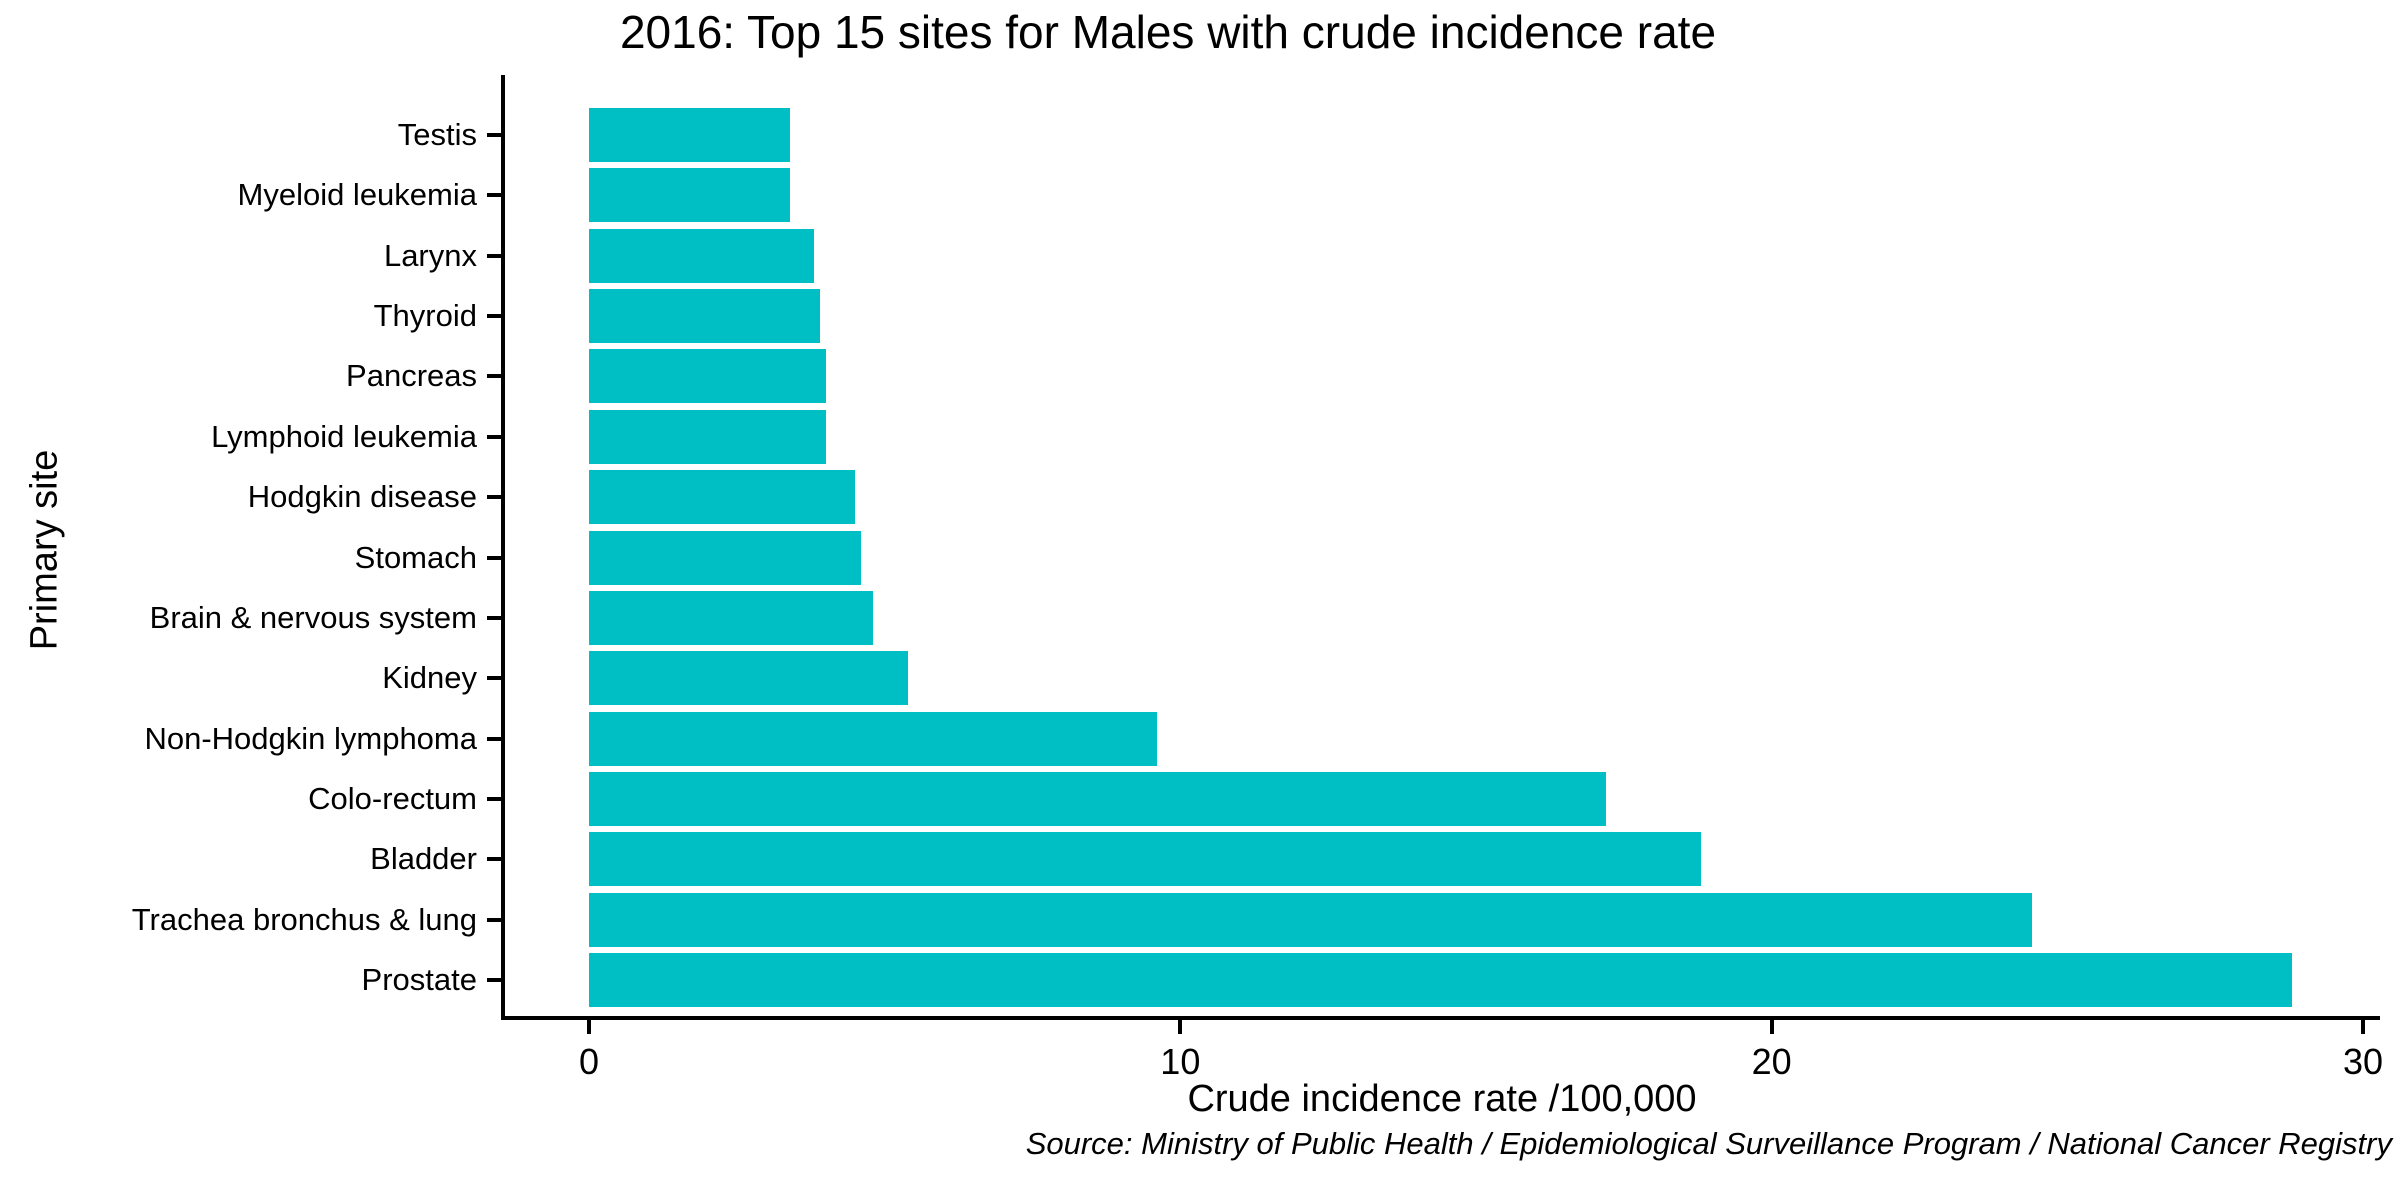  What do you see at coordinates (430, 255) in the screenshot?
I see `category-label: Larynx` at bounding box center [430, 255].